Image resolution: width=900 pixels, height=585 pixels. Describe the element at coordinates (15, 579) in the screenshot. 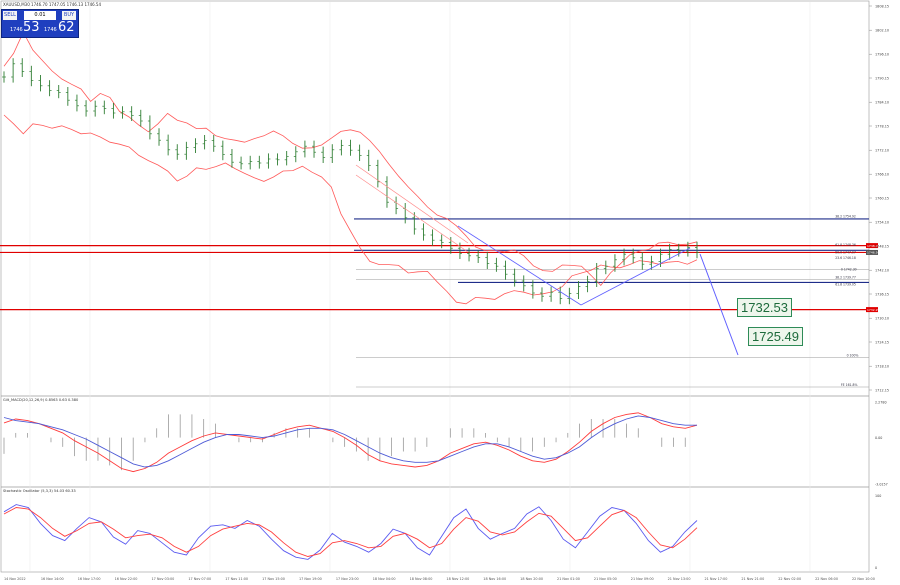

I see `time-label-0: 14 Nov 2022` at that location.